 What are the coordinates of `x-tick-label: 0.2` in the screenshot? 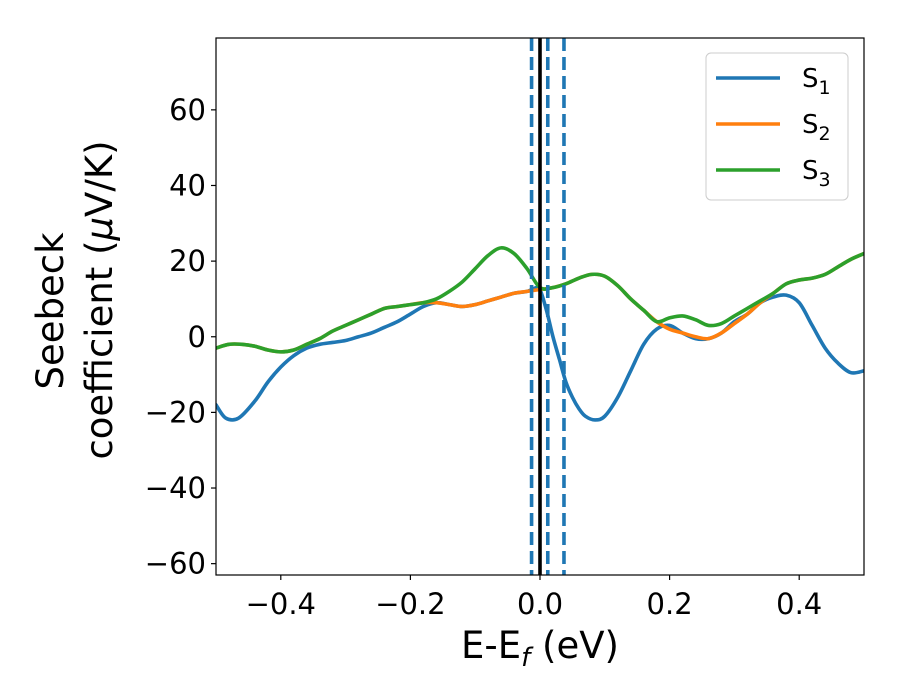 It's located at (670, 604).